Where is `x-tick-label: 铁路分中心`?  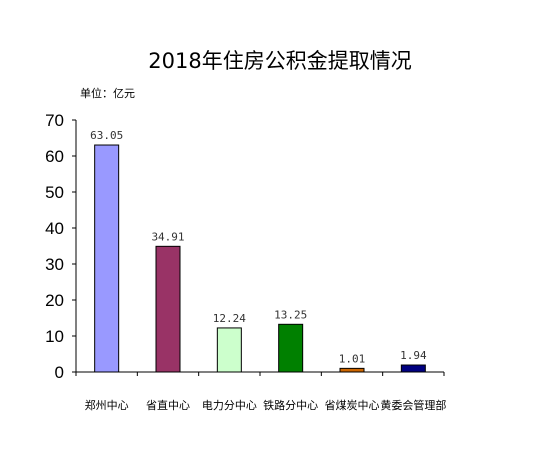 x-tick-label: 铁路分中心 is located at coordinates (290, 405).